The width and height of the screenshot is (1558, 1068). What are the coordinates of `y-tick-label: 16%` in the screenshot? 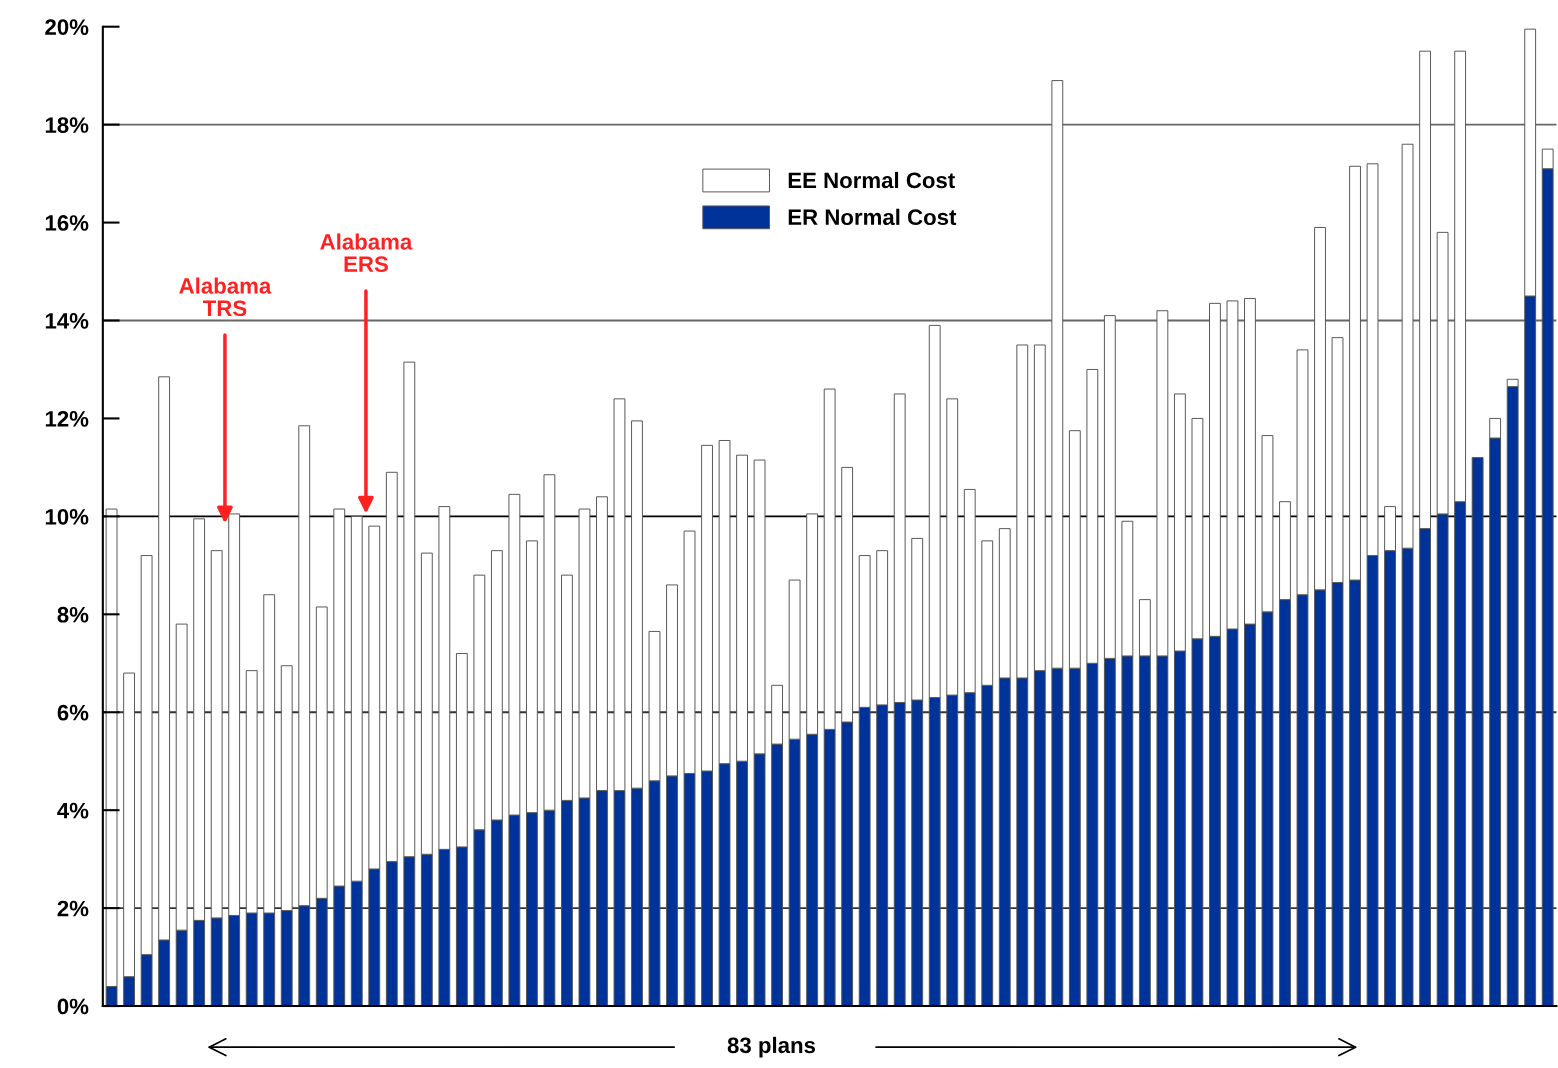 It's located at (67, 223).